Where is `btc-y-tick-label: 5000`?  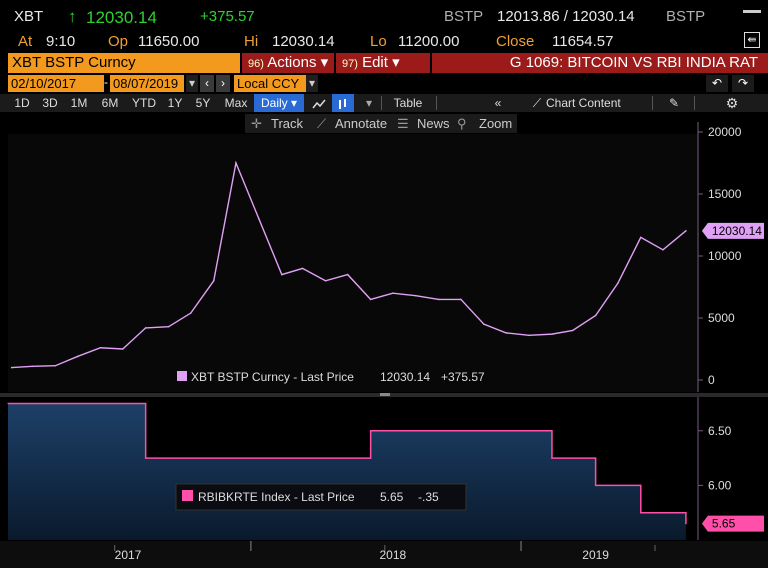
btc-y-tick-label: 5000 is located at coordinates (721, 318).